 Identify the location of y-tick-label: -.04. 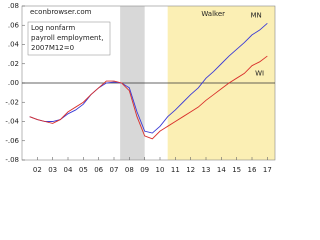
(12, 122).